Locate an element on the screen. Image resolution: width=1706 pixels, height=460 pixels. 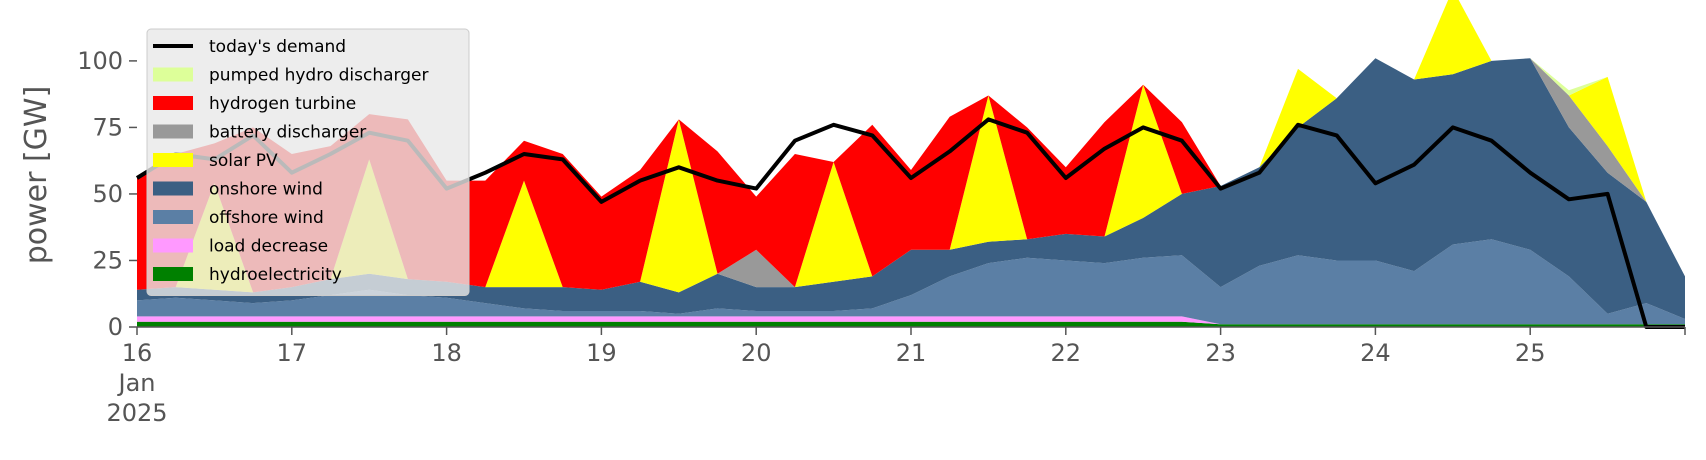
x-tick-label: 23 is located at coordinates (1220, 353).